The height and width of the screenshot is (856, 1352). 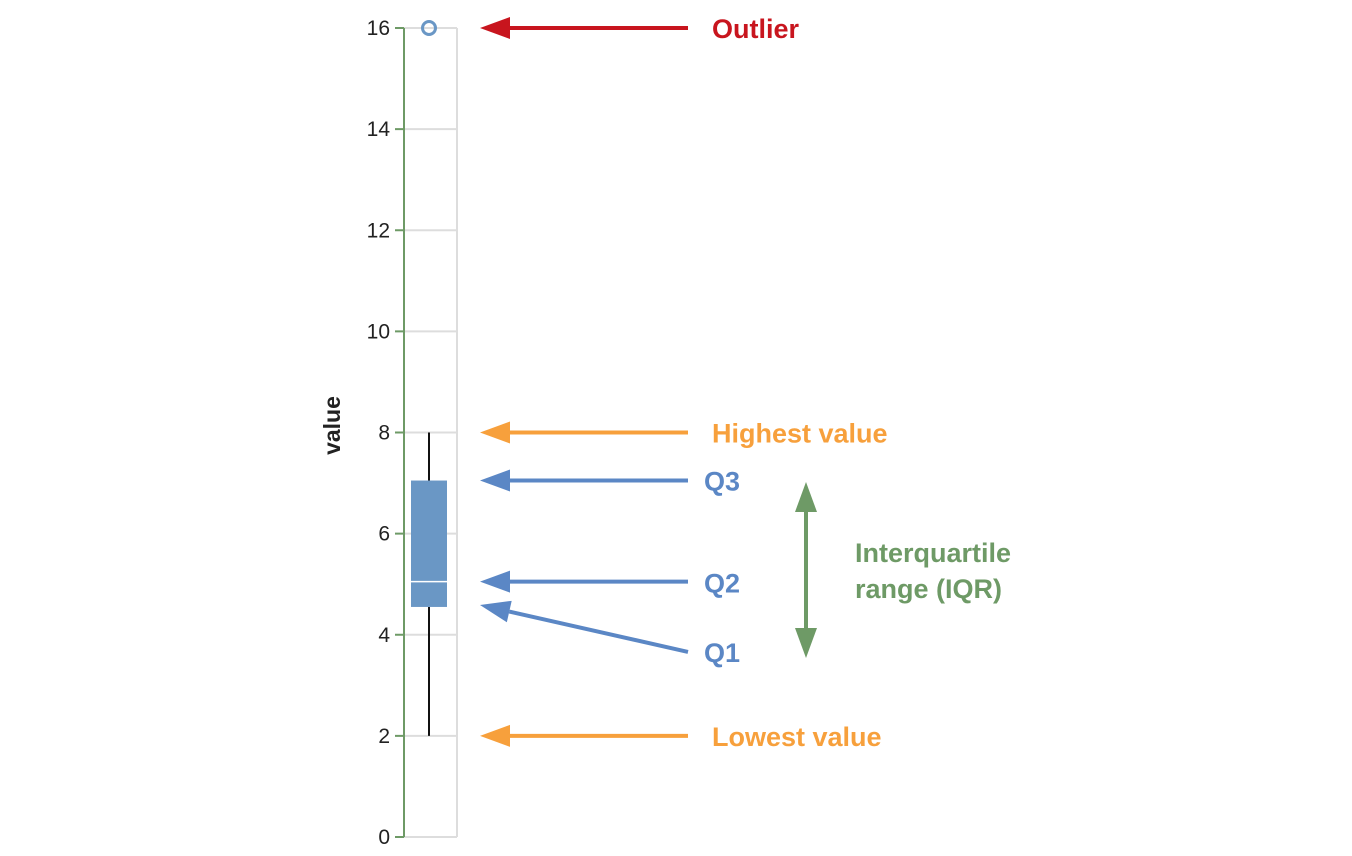 I want to click on iqr-label-line: range (IQR), so click(x=928, y=589).